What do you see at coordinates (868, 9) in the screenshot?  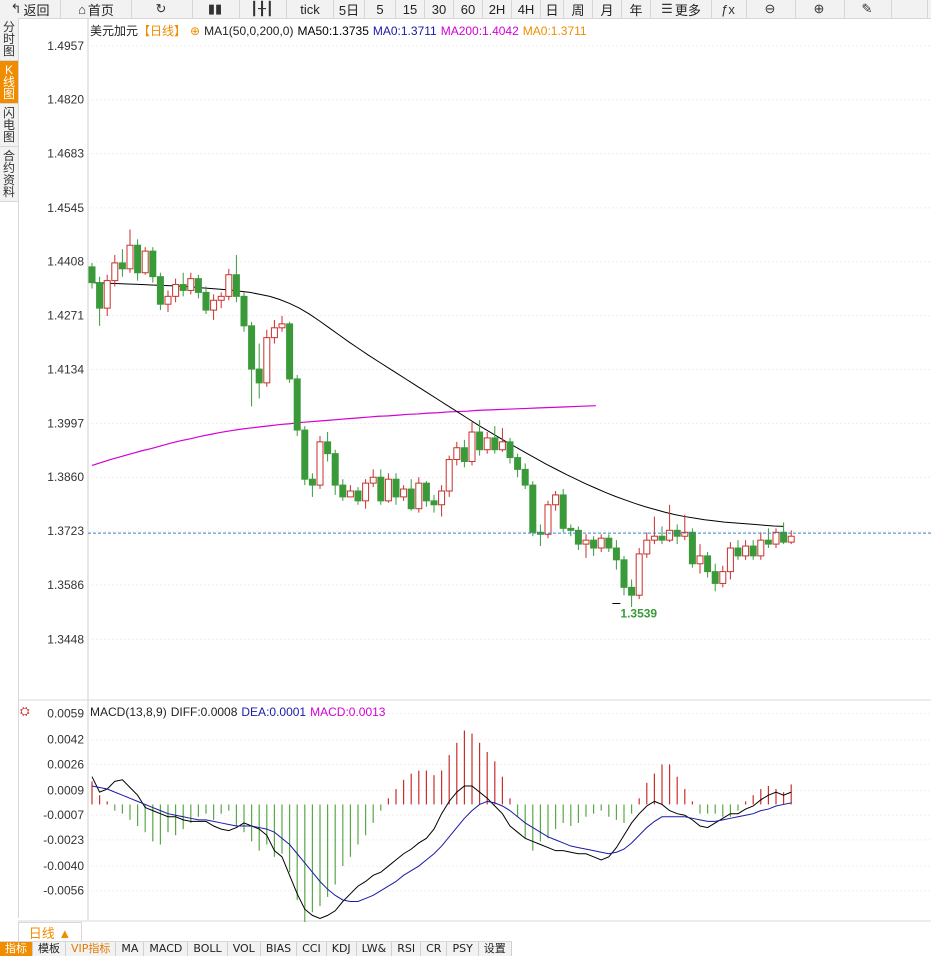 I see `toolbar-button-21: ✎` at bounding box center [868, 9].